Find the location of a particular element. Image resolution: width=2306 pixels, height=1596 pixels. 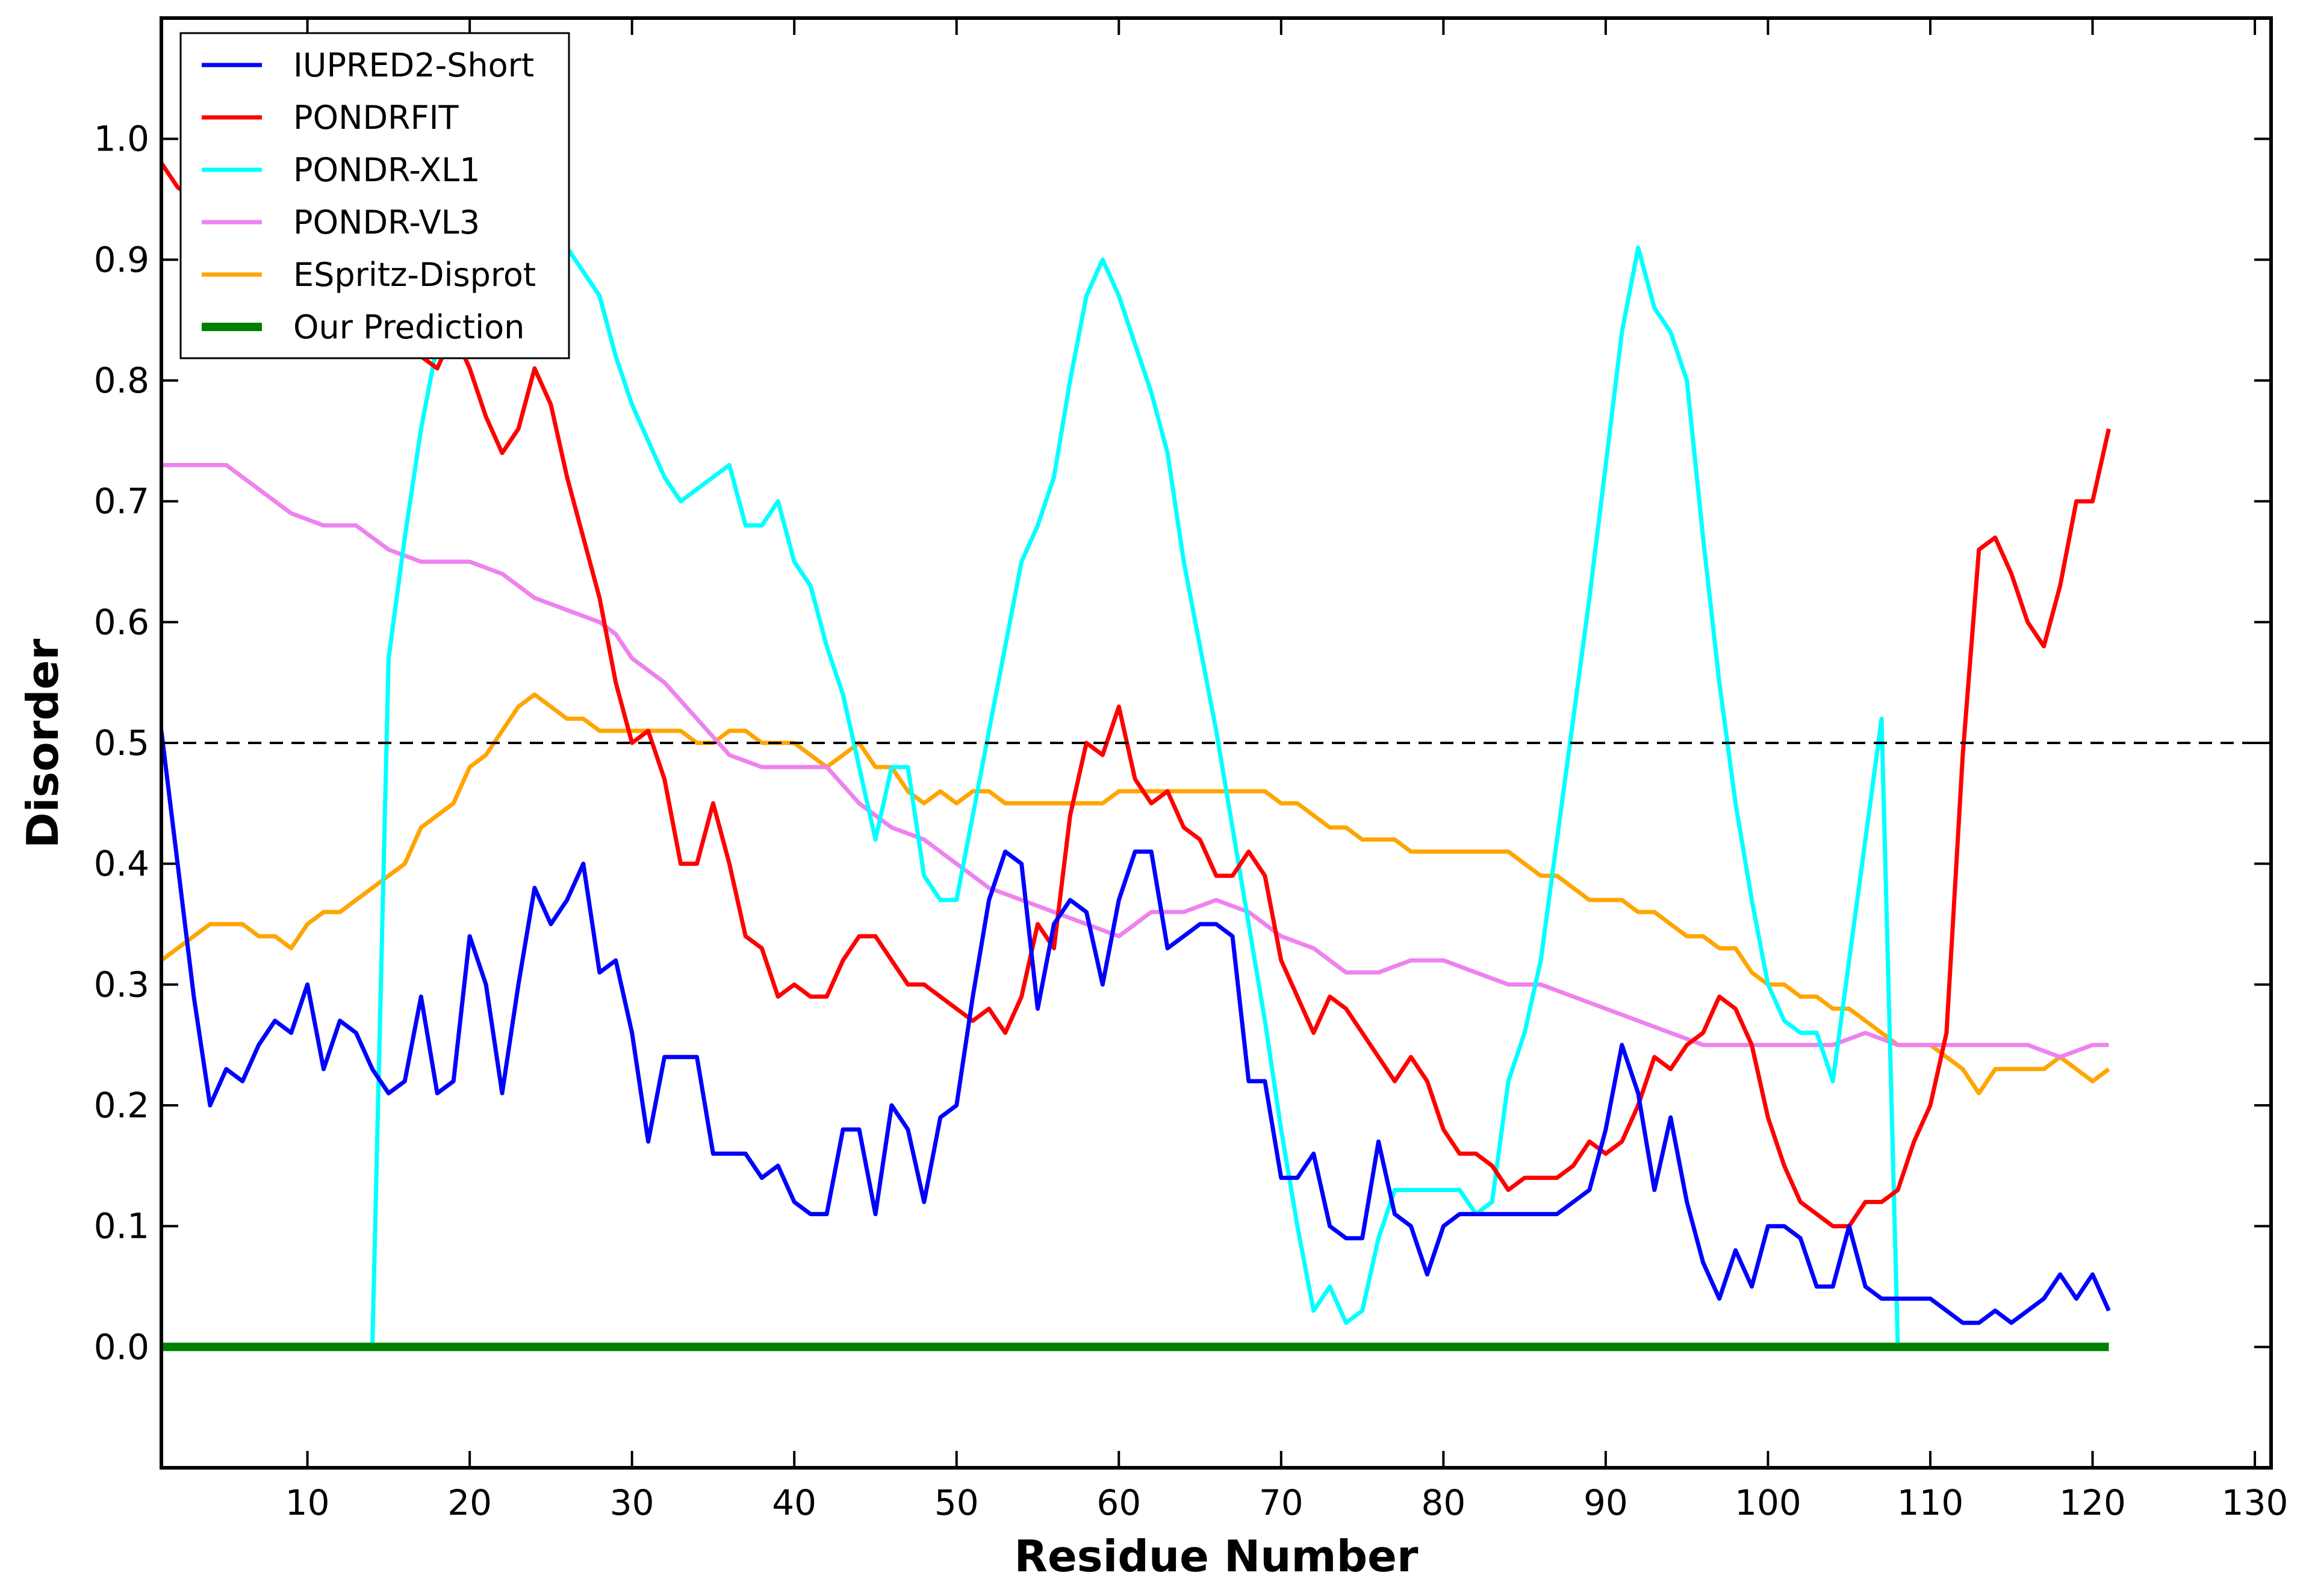

y-tick-label: 0.1 is located at coordinates (121, 1226).